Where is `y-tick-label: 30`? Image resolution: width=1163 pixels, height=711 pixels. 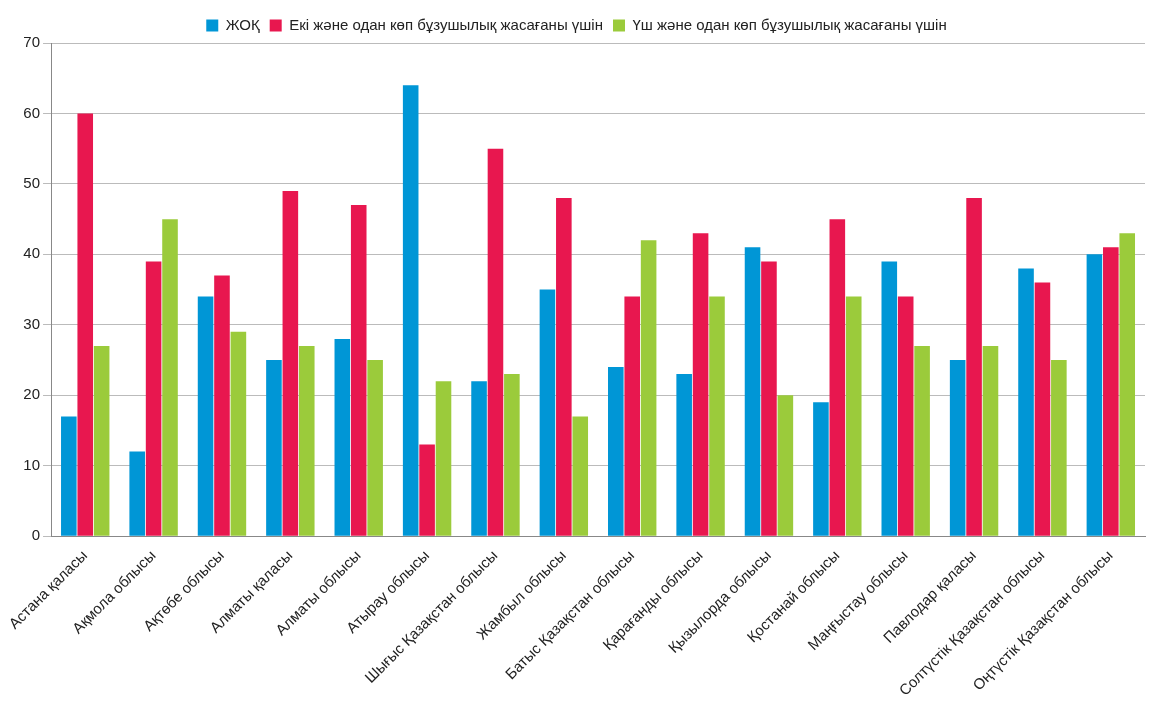 y-tick-label: 30 is located at coordinates (32, 323).